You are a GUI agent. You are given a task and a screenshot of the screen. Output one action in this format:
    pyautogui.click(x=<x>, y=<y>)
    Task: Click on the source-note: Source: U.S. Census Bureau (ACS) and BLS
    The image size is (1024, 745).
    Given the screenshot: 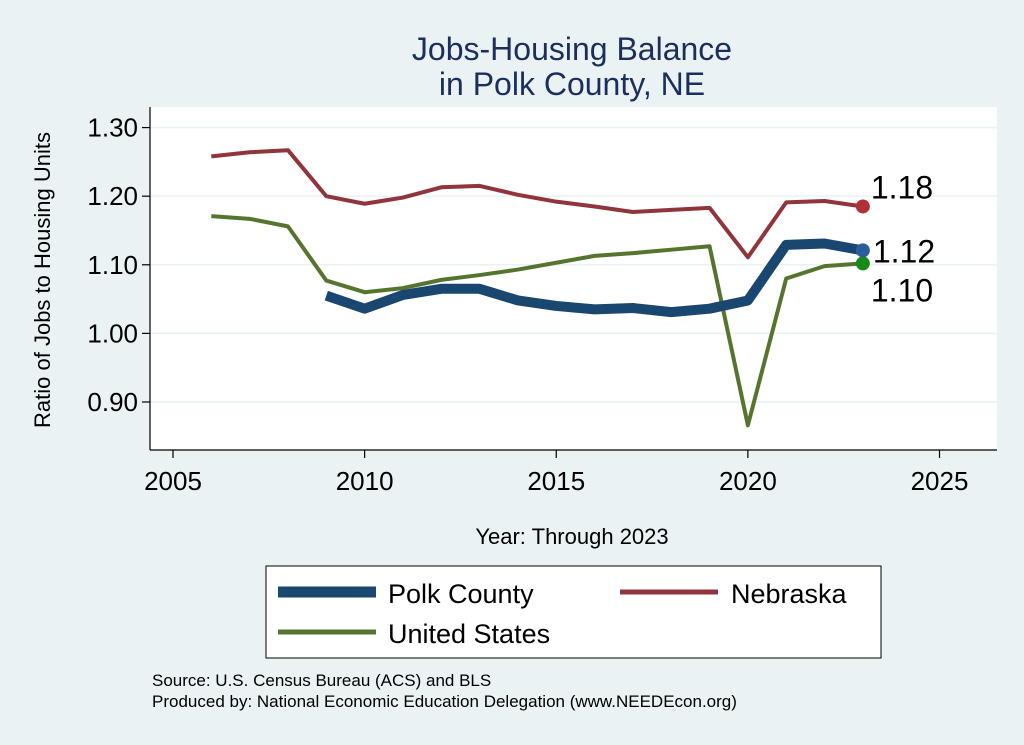 What is the action you would take?
    pyautogui.click(x=321, y=680)
    